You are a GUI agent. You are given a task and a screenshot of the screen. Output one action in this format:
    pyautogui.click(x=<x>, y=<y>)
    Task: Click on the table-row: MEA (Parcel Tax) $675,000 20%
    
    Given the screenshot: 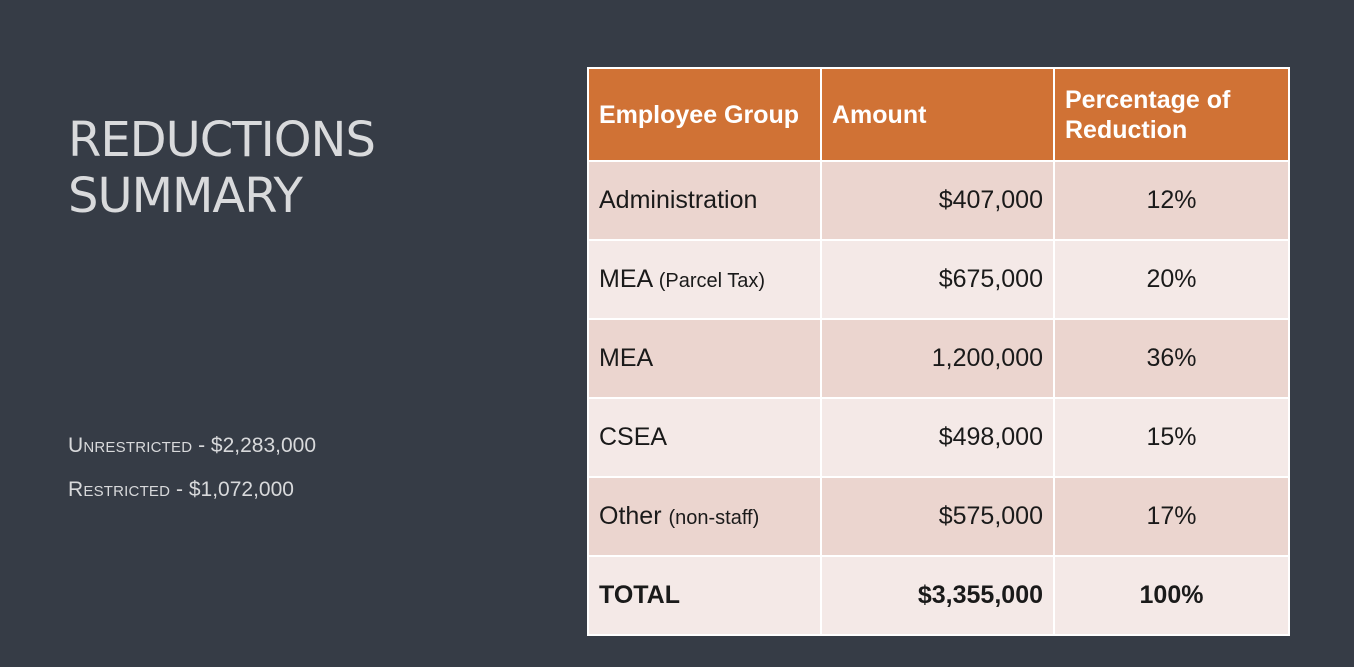 What is the action you would take?
    pyautogui.click(x=938, y=279)
    